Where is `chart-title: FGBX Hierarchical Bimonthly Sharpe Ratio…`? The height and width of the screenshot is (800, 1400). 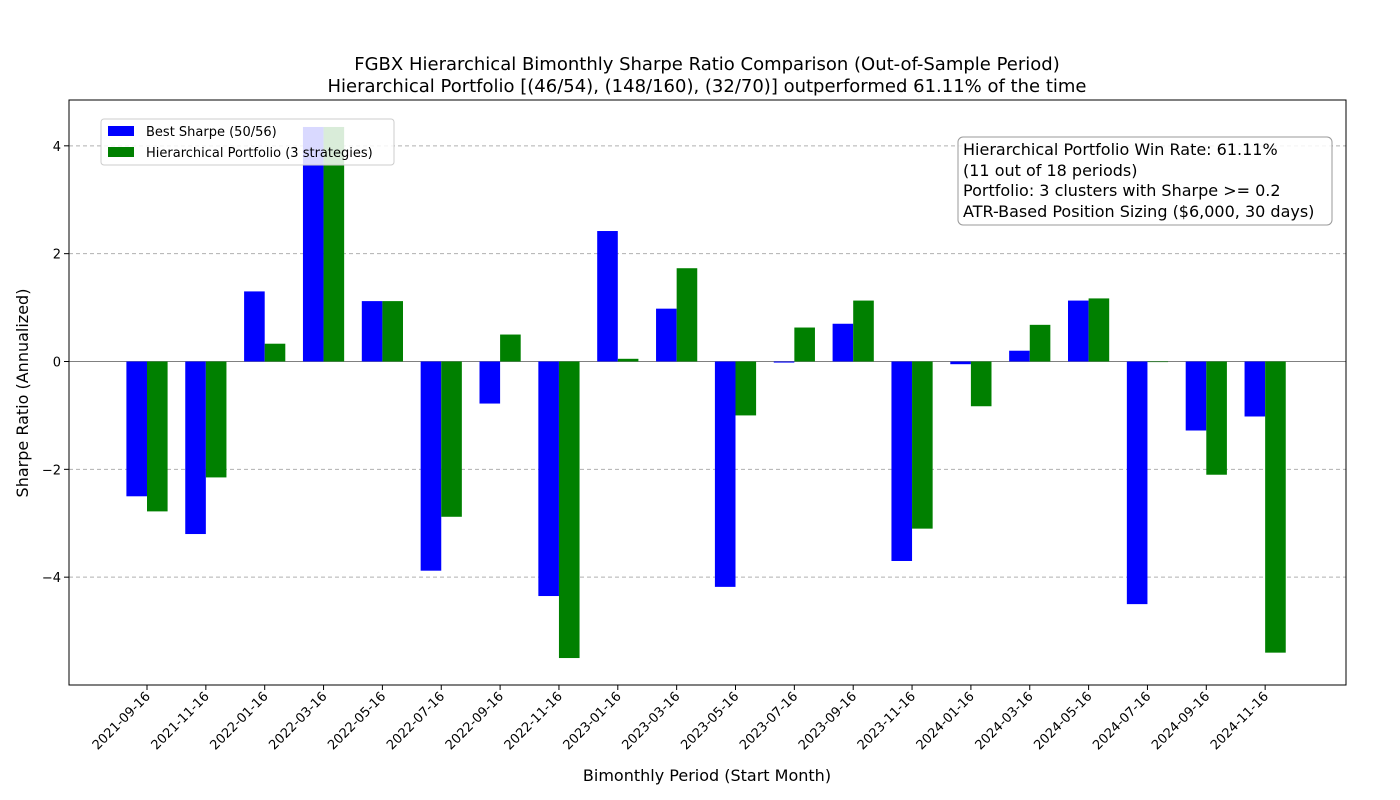 chart-title: FGBX Hierarchical Bimonthly Sharpe Ratio… is located at coordinates (706, 64).